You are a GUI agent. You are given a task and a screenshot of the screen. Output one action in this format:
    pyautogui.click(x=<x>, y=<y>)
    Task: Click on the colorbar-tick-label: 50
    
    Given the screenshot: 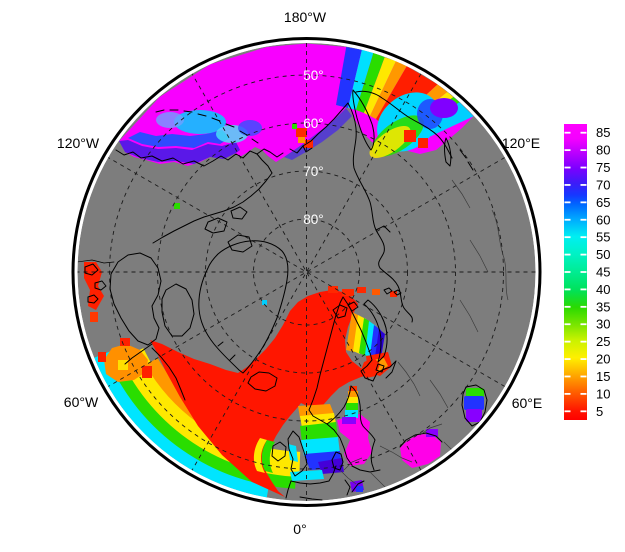 What is the action you would take?
    pyautogui.click(x=603, y=254)
    